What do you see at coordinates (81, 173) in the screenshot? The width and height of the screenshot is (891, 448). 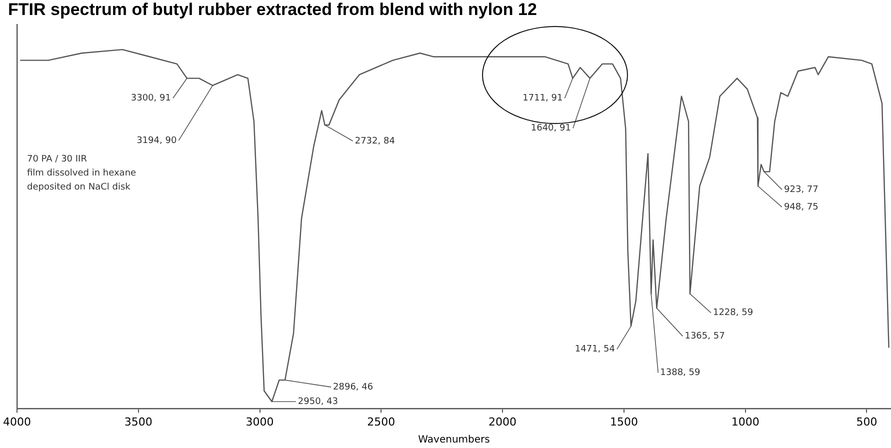 I see `annotation: 70 PA / 30 IIR film dissolved in hexane deposited on NaCl disk` at bounding box center [81, 173].